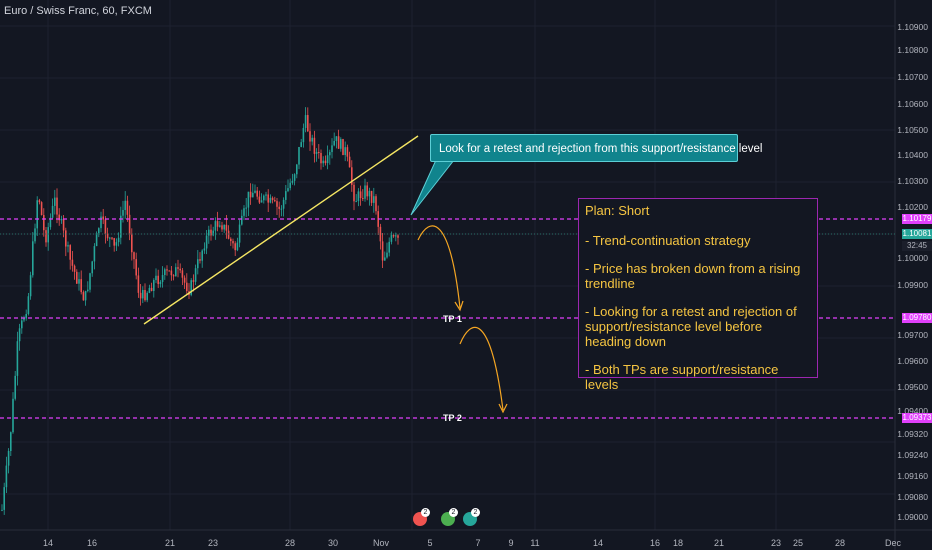 The width and height of the screenshot is (932, 550). What do you see at coordinates (917, 234) in the screenshot?
I see `last-price-tag: 1.10081` at bounding box center [917, 234].